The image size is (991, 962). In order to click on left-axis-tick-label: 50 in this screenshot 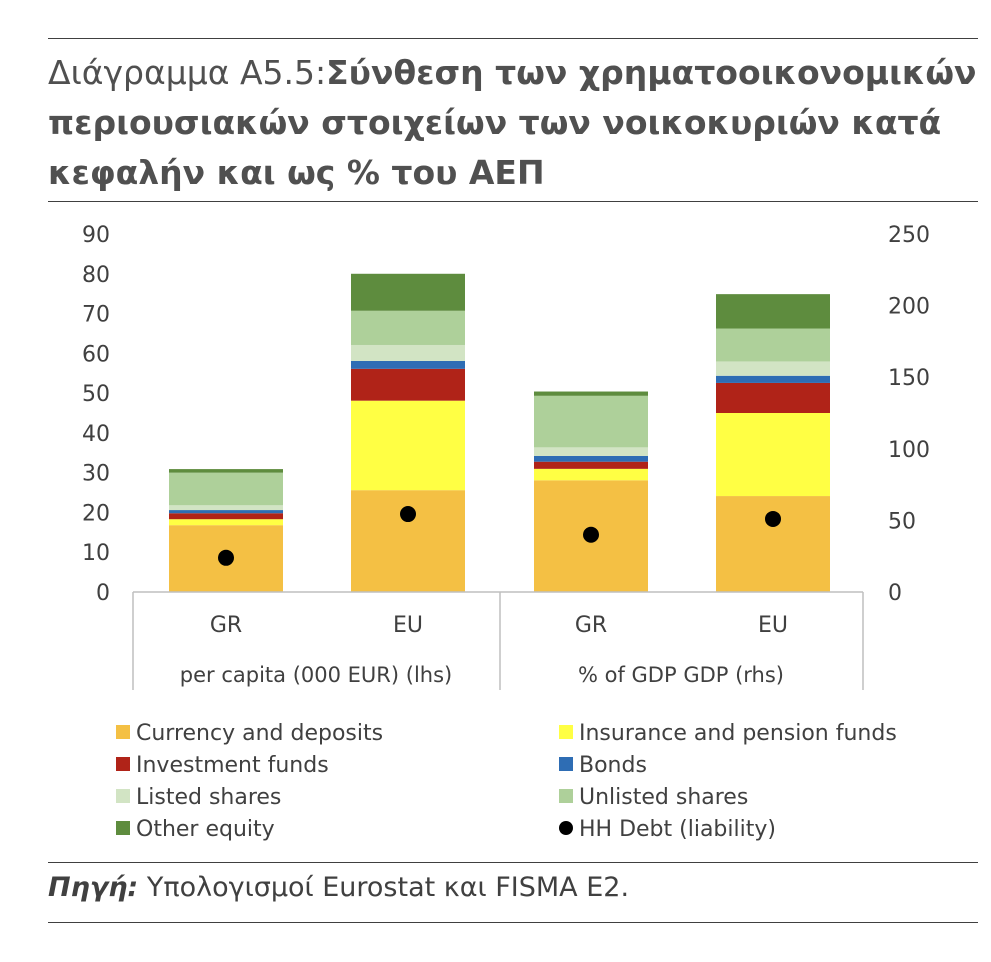, I will do `click(96, 394)`.